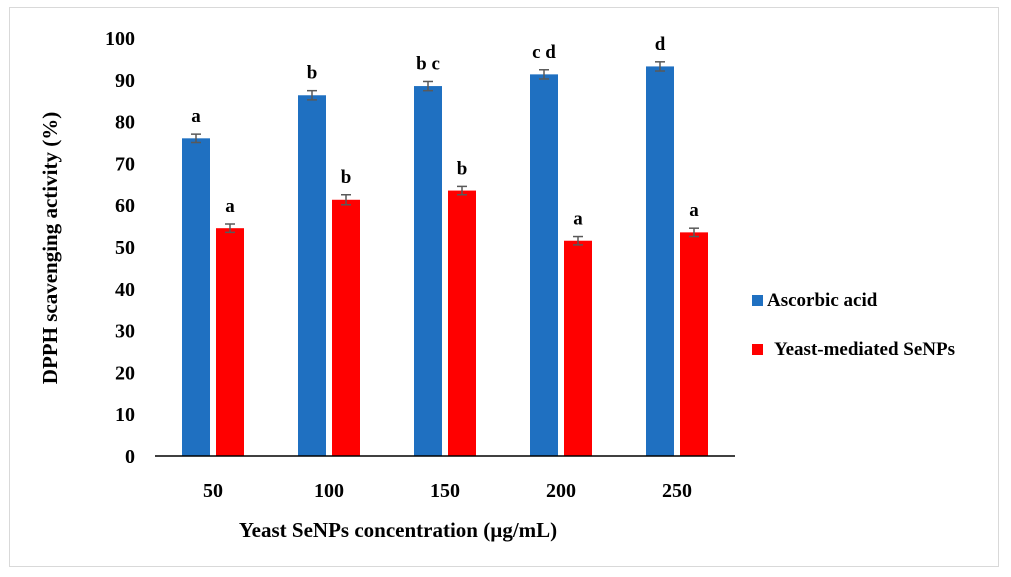 This screenshot has width=1011, height=577. What do you see at coordinates (544, 52) in the screenshot?
I see `significance-label: c d` at bounding box center [544, 52].